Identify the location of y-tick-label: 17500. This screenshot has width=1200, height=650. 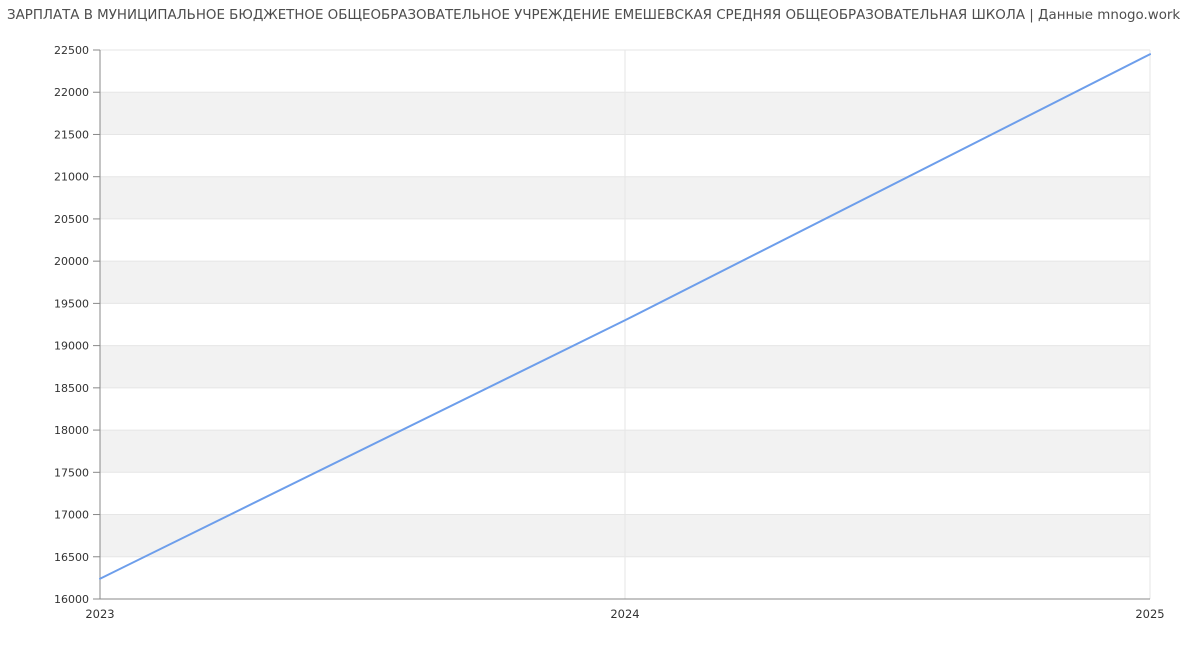
(71, 472).